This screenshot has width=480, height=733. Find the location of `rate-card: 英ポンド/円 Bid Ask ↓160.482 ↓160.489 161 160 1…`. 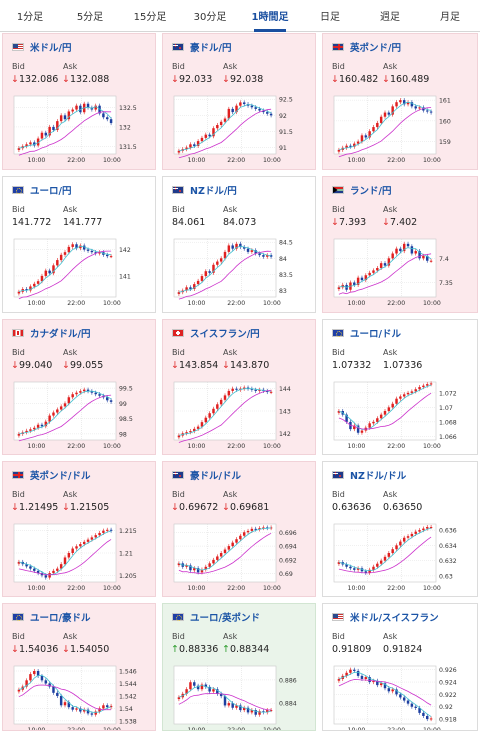

rate-card: 英ポンド/円 Bid Ask ↓160.482 ↓160.489 161 160 1… is located at coordinates (400, 101).